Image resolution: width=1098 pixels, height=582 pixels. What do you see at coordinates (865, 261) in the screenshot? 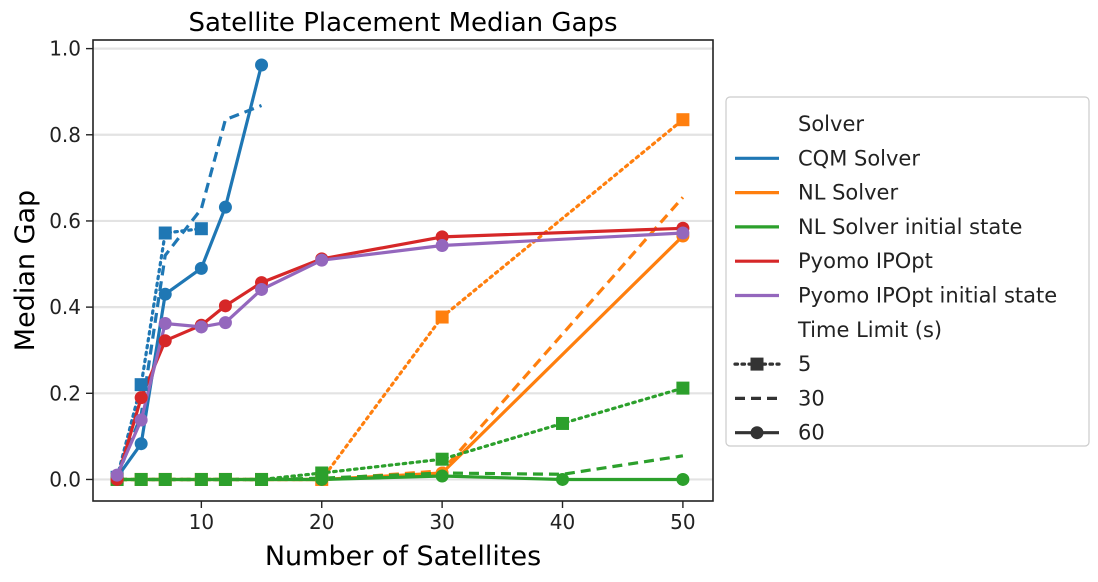
I see `legend-entry-label: Pyomo IPOpt` at bounding box center [865, 261].